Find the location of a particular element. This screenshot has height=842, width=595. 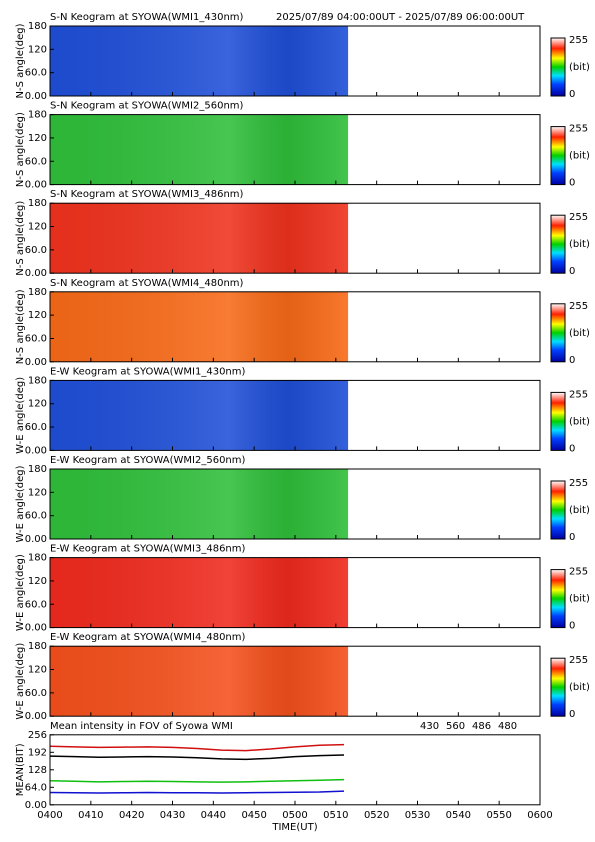

panel-title: S-N Keogram at SYOWA(WMI1_430nm) is located at coordinates (147, 17).